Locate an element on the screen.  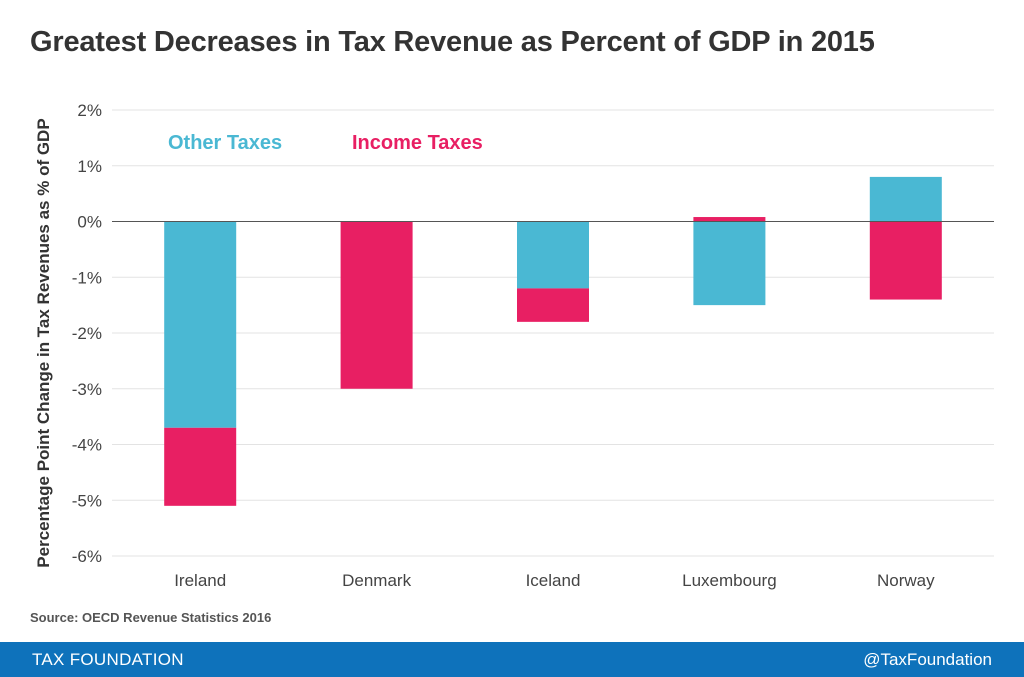
footer-brand: TAX FOUNDATION is located at coordinates (108, 659).